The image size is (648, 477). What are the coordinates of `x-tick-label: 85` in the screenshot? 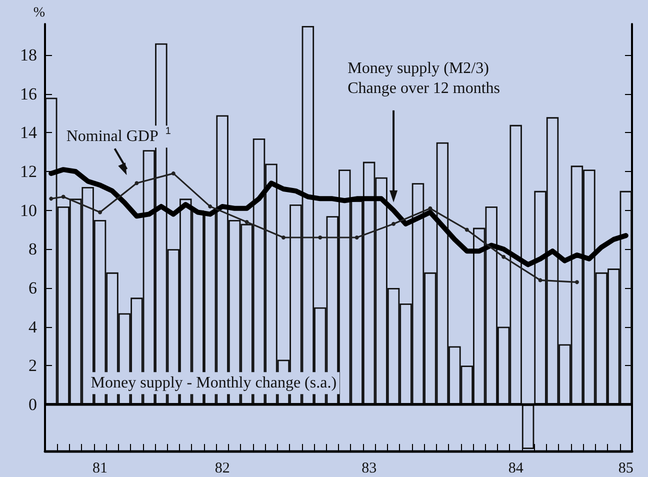 It's located at (626, 468).